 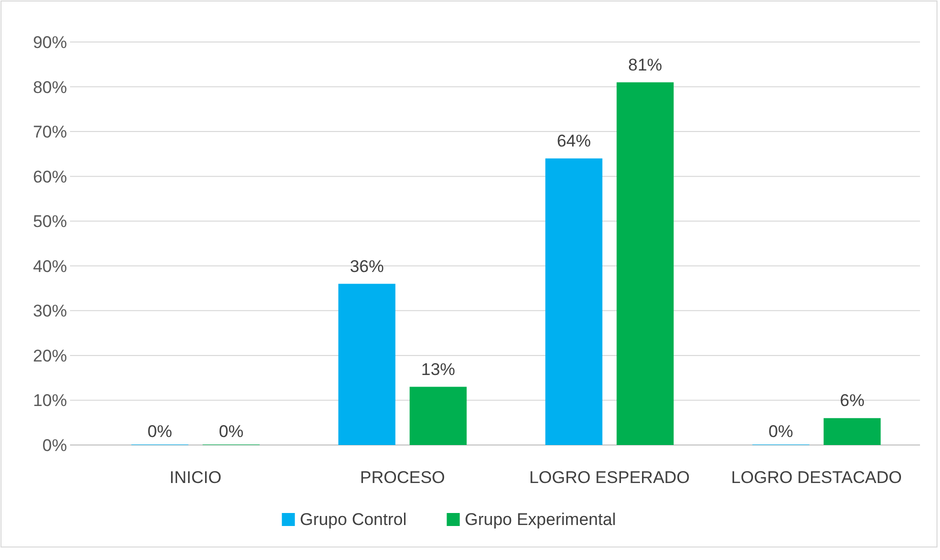 What do you see at coordinates (54, 445) in the screenshot?
I see `y-tick-label: 0%` at bounding box center [54, 445].